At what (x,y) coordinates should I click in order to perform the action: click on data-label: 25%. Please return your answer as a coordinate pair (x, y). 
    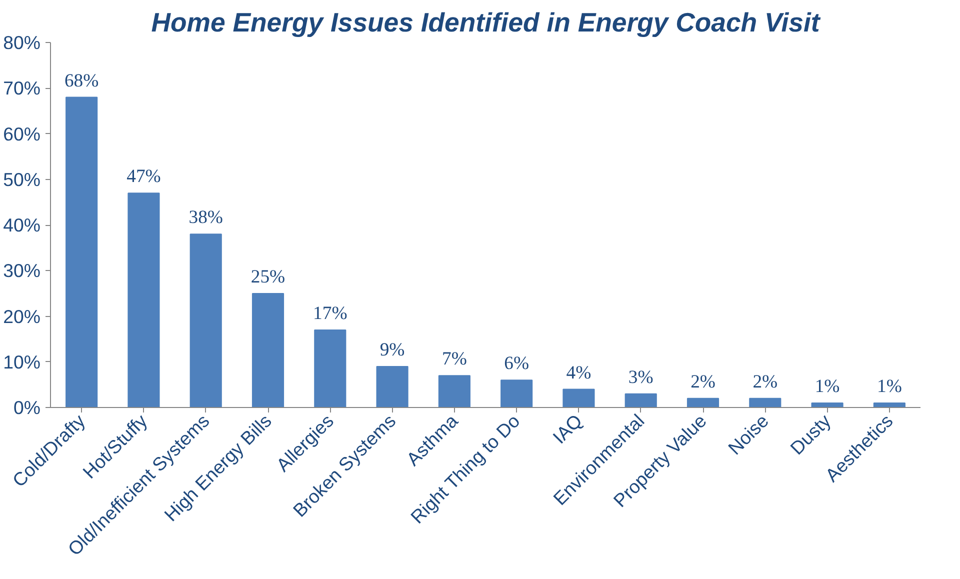
    Looking at the image, I should click on (268, 277).